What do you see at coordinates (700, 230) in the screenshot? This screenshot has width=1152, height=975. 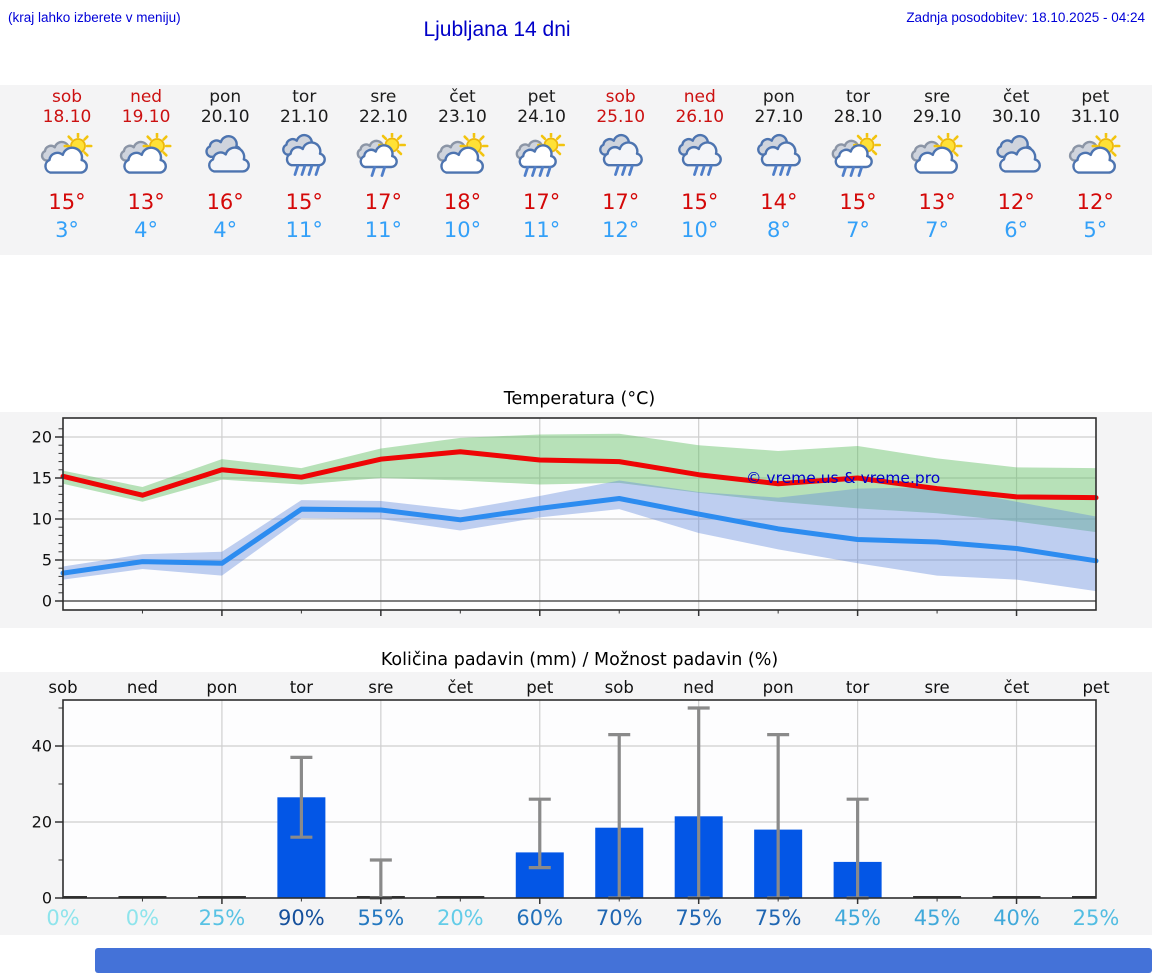 I see `min-temperature-label: 10°` at bounding box center [700, 230].